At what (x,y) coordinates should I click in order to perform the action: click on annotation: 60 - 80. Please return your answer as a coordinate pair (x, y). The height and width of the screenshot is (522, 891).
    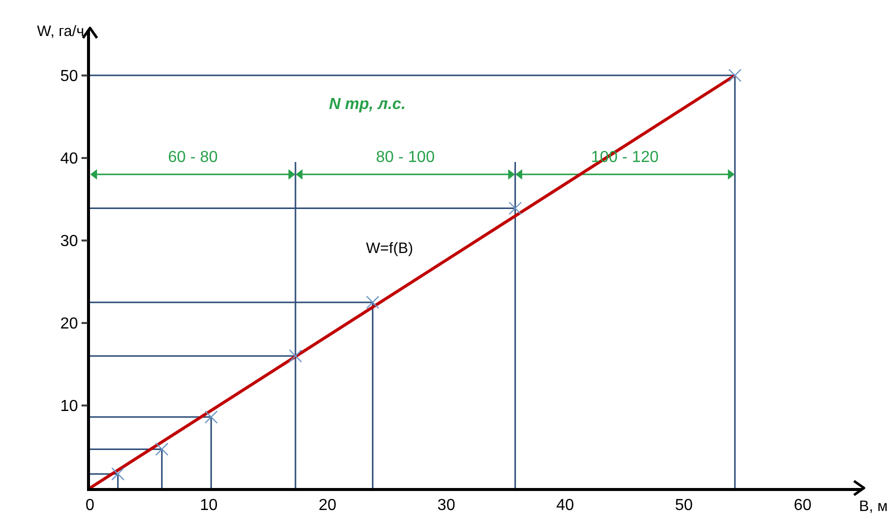
    Looking at the image, I should click on (193, 157).